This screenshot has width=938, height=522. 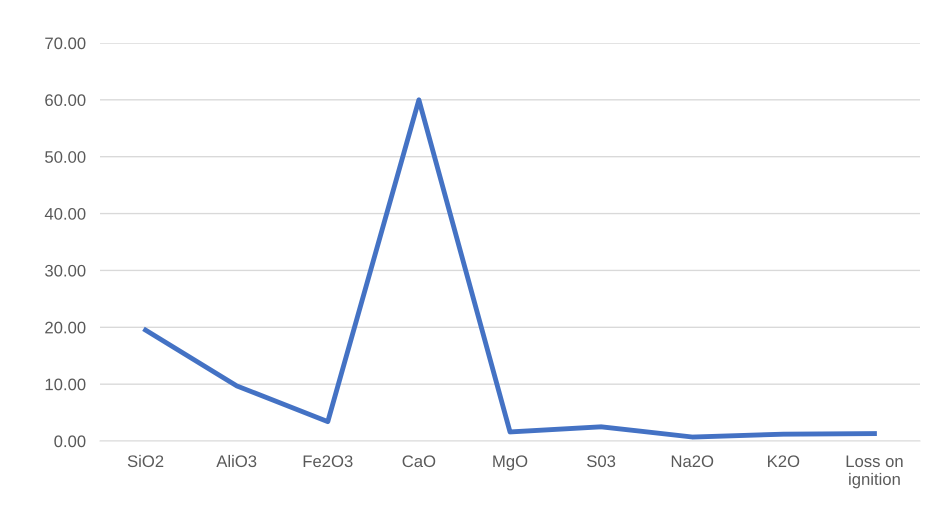 I want to click on y-tick-label: 60.00, so click(x=65, y=100).